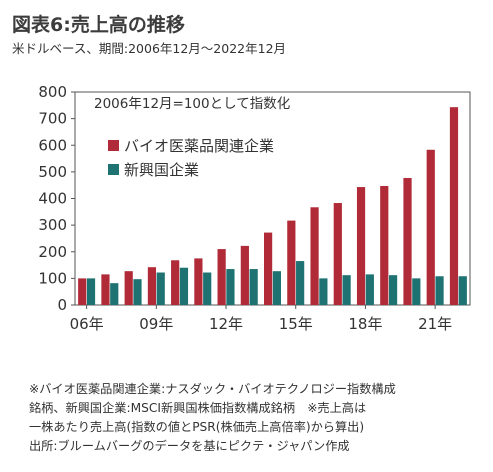  Describe the element at coordinates (226, 324) in the screenshot. I see `x-tick-label: 12年` at that location.